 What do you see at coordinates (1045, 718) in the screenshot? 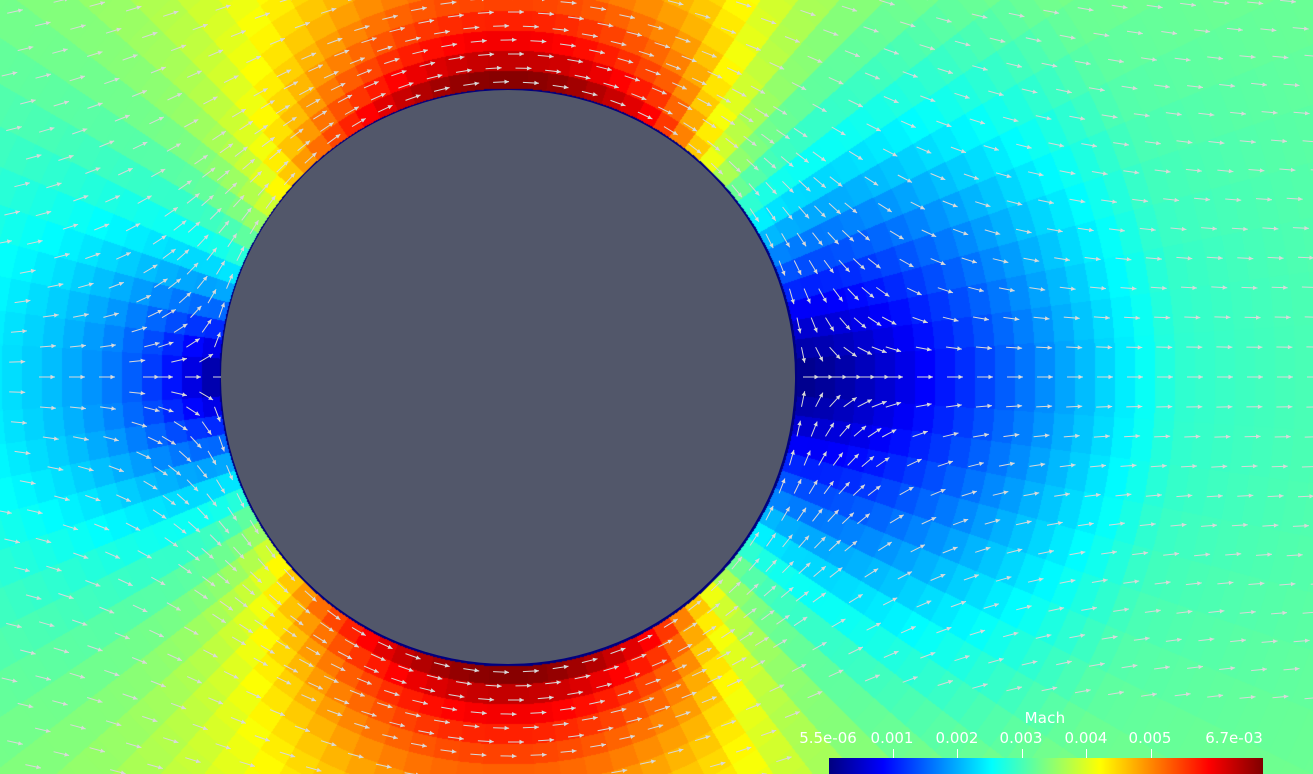
I see `legend-title: Mach` at bounding box center [1045, 718].